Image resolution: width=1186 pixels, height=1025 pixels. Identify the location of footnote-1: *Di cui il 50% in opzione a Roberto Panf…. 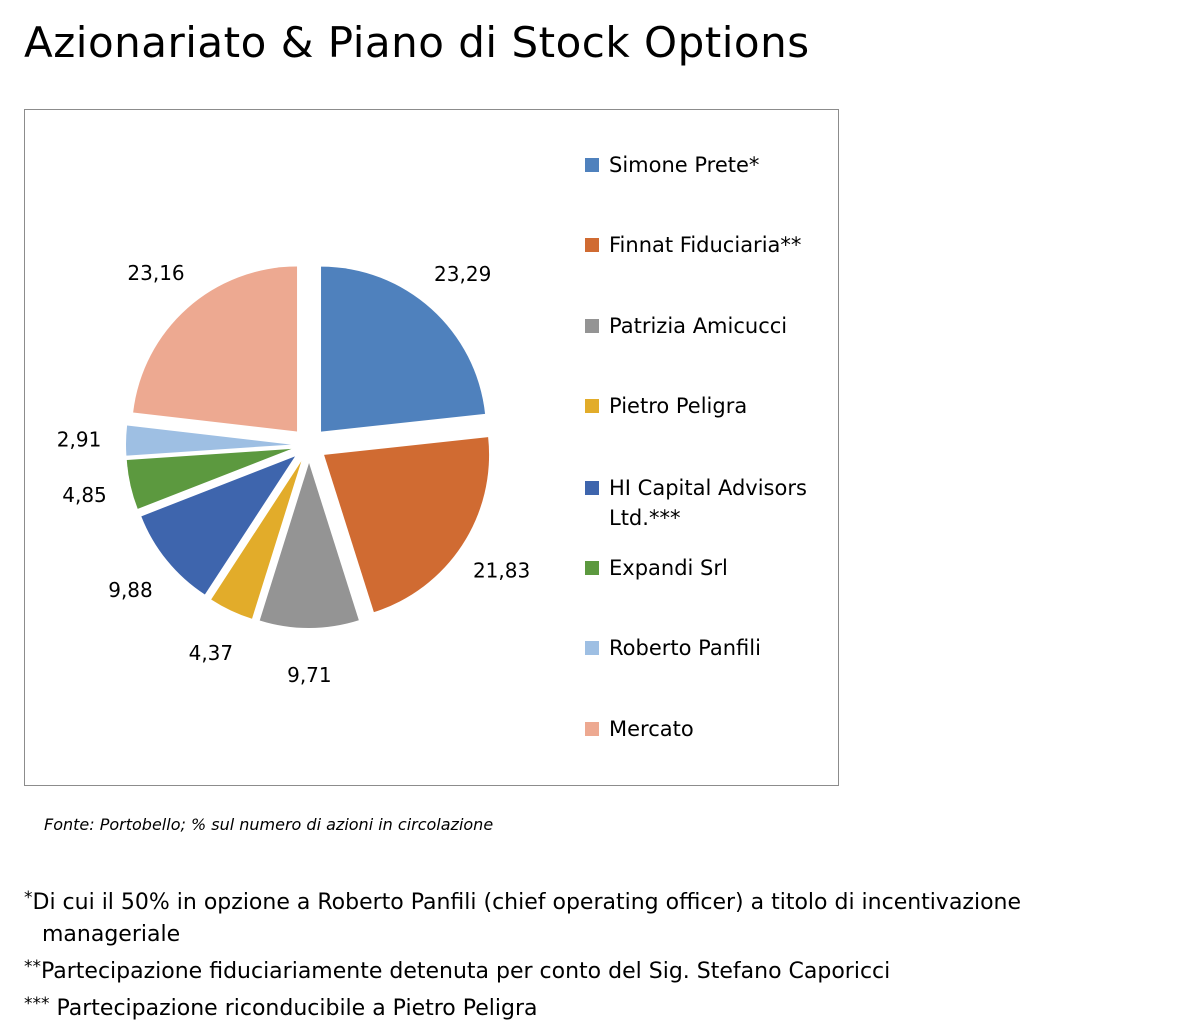
(523, 901).